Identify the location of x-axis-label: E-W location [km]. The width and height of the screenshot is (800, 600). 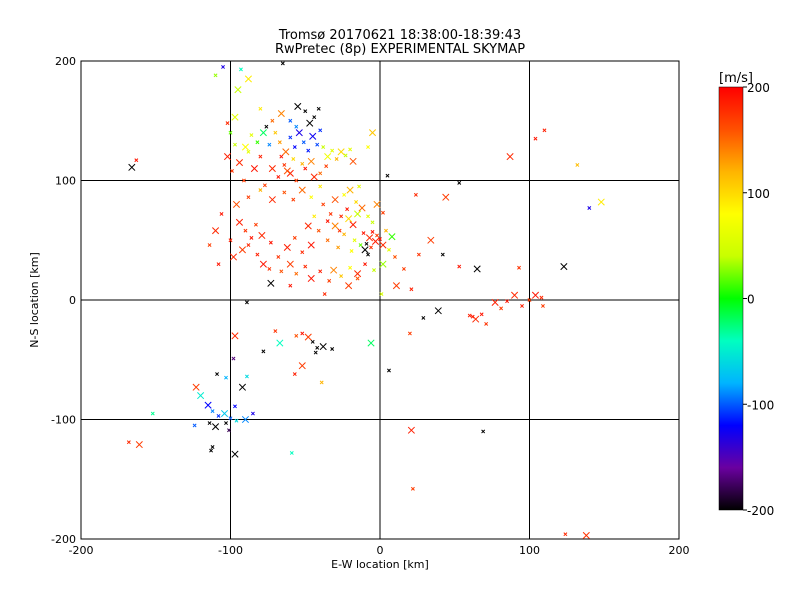
(380, 564).